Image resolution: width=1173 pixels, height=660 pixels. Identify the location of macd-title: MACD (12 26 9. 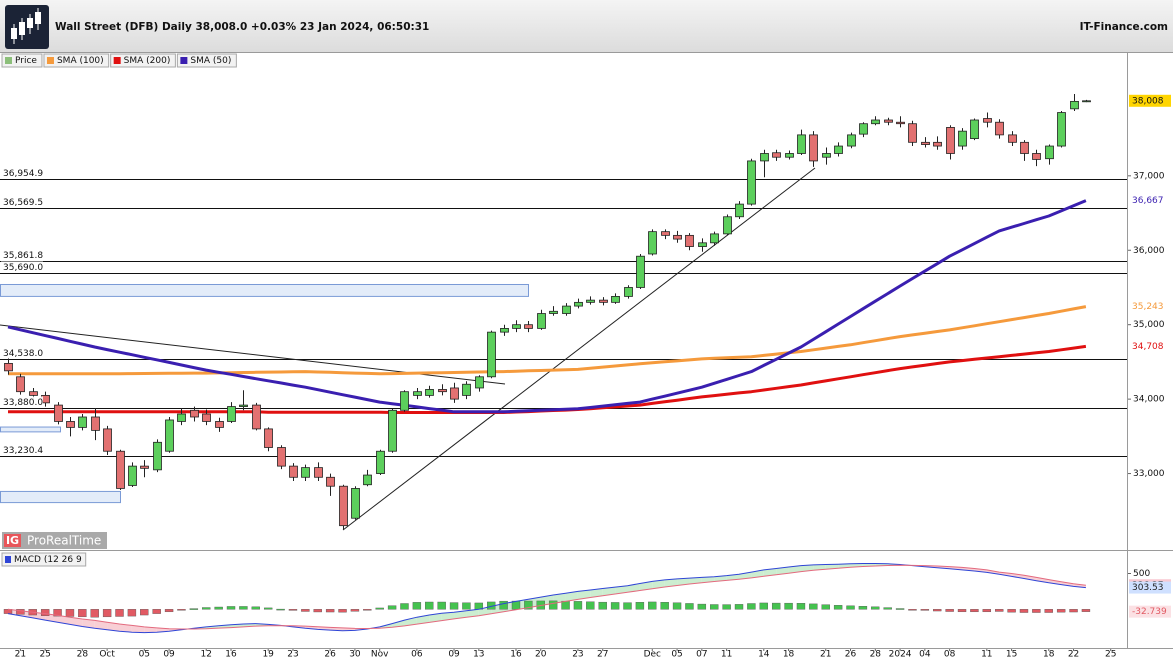
(48, 560).